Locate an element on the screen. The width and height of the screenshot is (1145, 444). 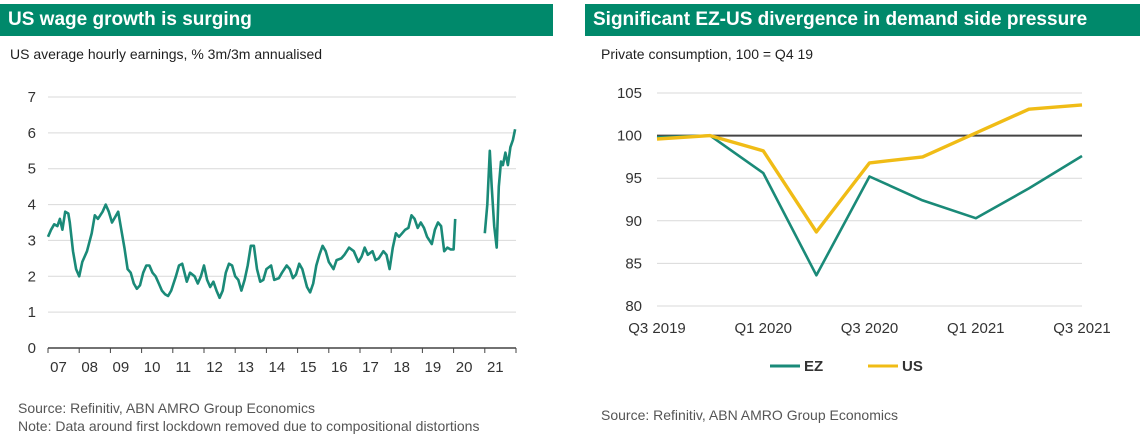
x-tick-label: 13 is located at coordinates (245, 367).